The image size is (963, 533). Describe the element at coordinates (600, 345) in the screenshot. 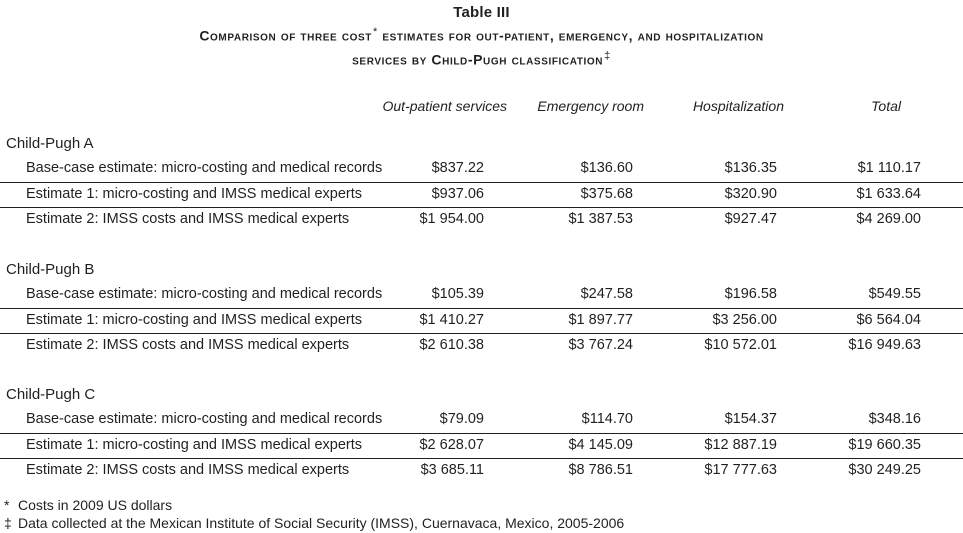

I see `cell-emergency: $3 767.24` at that location.